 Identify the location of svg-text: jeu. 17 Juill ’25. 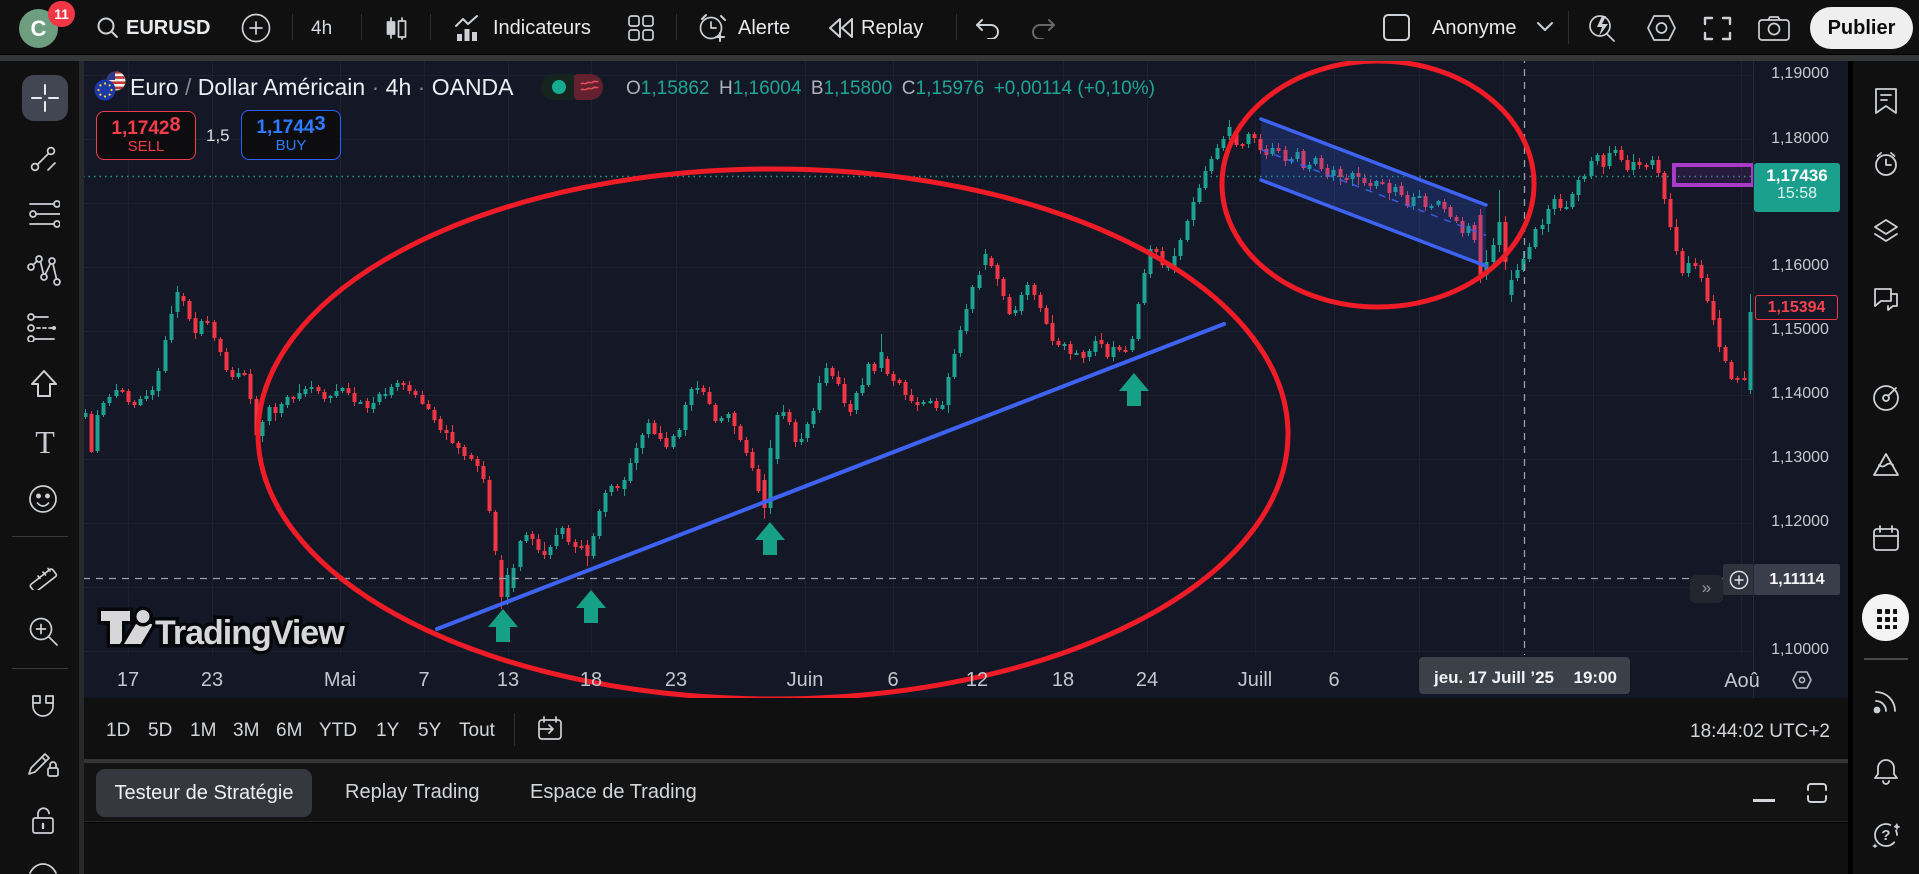
(1493, 677).